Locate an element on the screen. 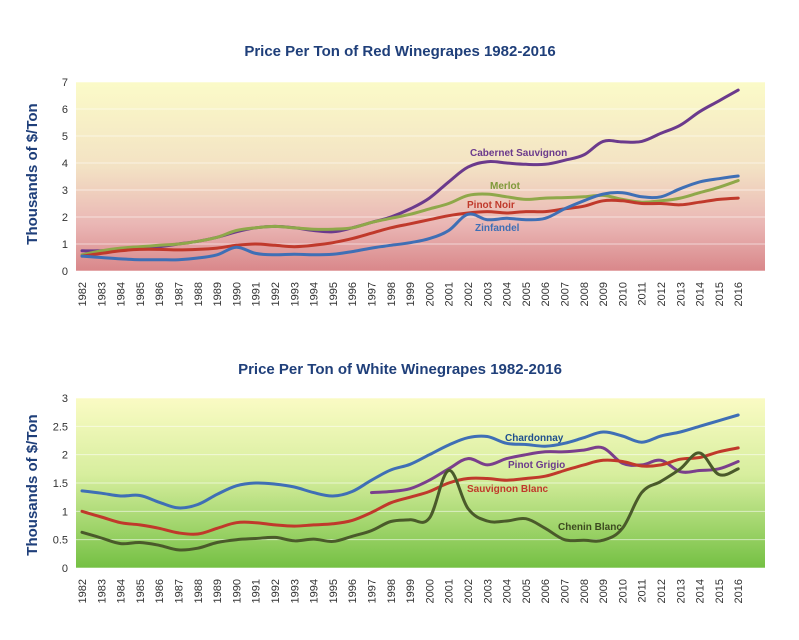  series-label-pinot-grigio: Pinot Grigio is located at coordinates (536, 465).